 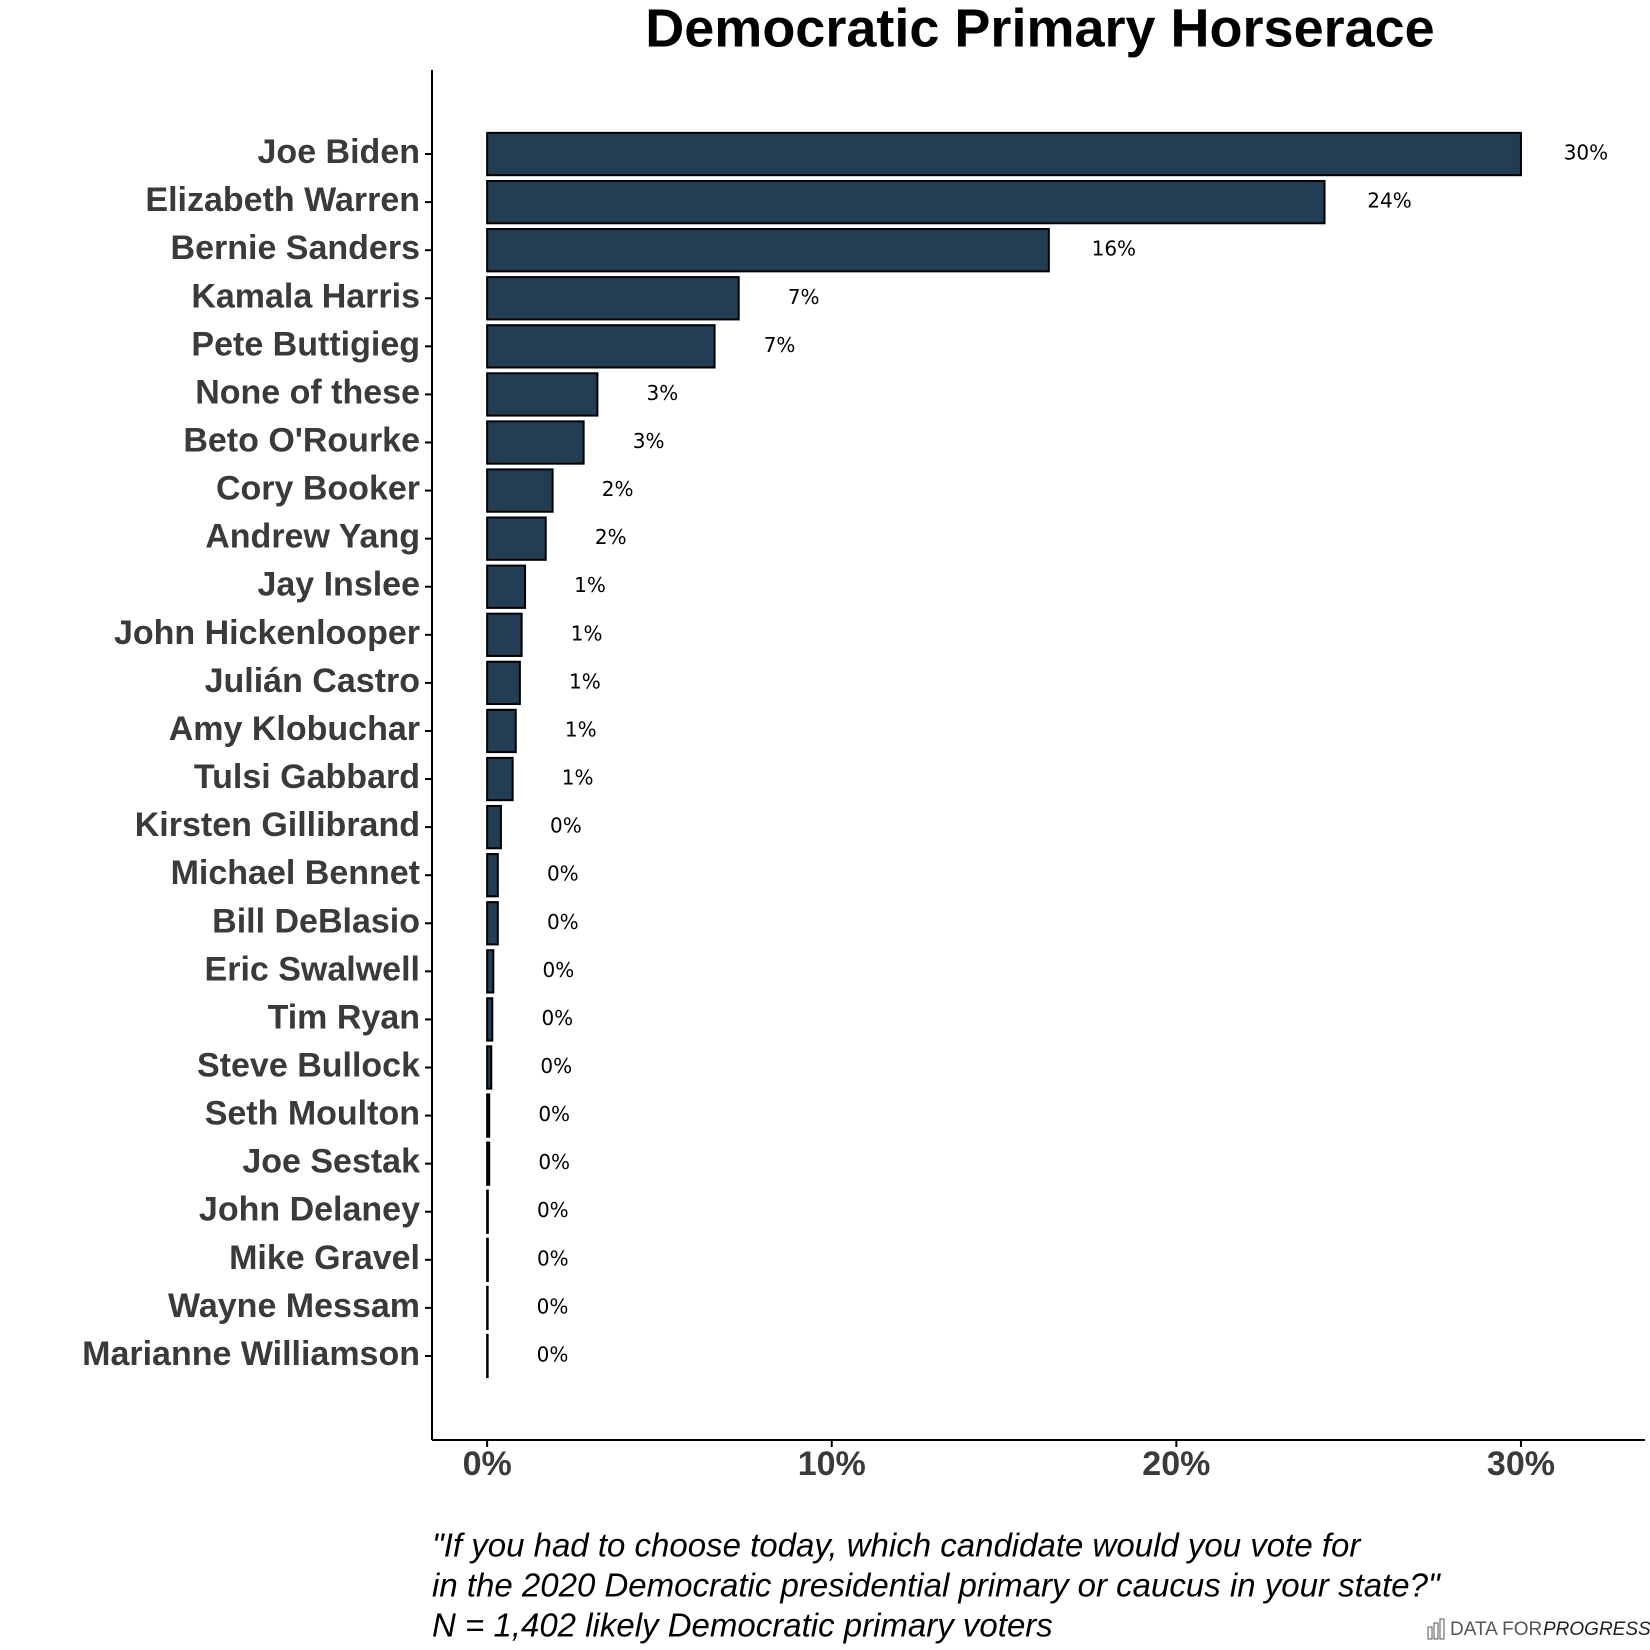 What do you see at coordinates (1496, 1629) in the screenshot?
I see `brand-text: DATA FOR` at bounding box center [1496, 1629].